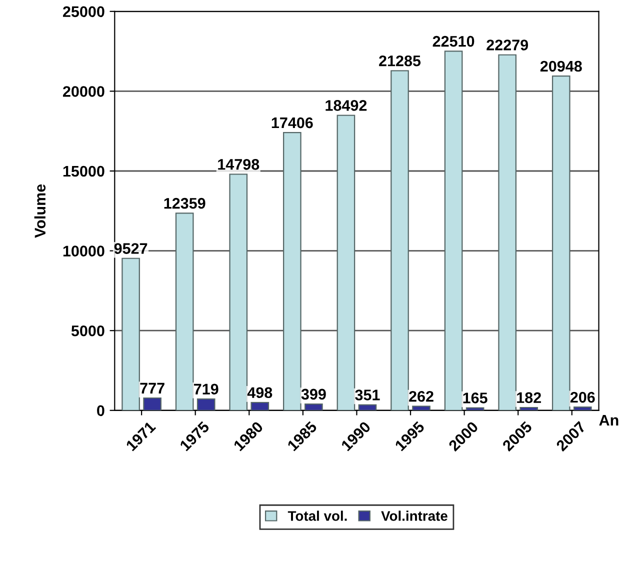 The width and height of the screenshot is (637, 570). I want to click on data-label: 18492, so click(346, 105).